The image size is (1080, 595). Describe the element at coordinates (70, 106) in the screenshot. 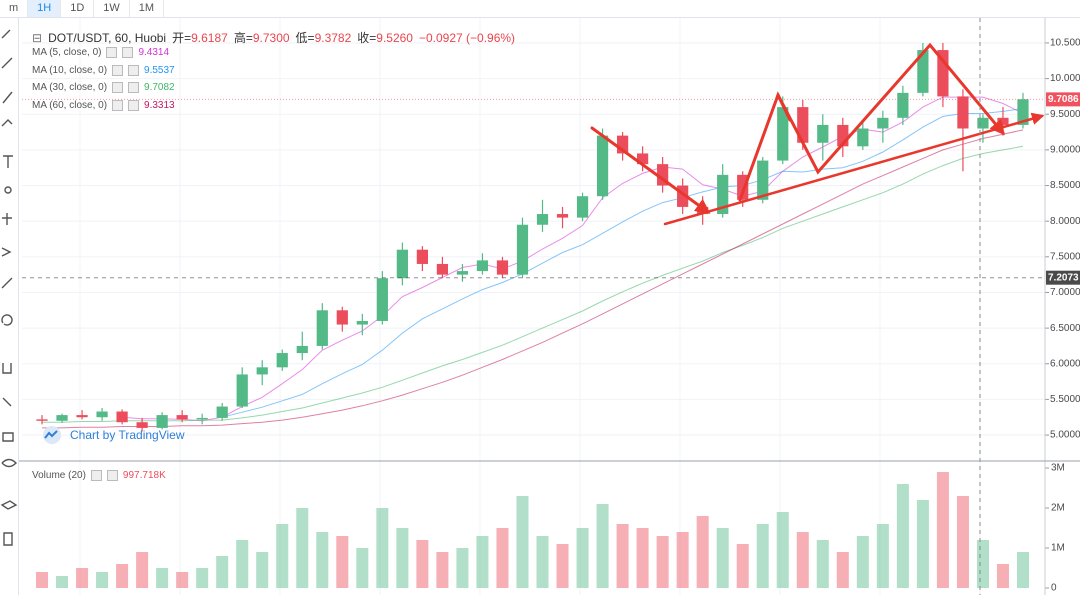

I see `ma-name: MA (60, close, 0)` at that location.